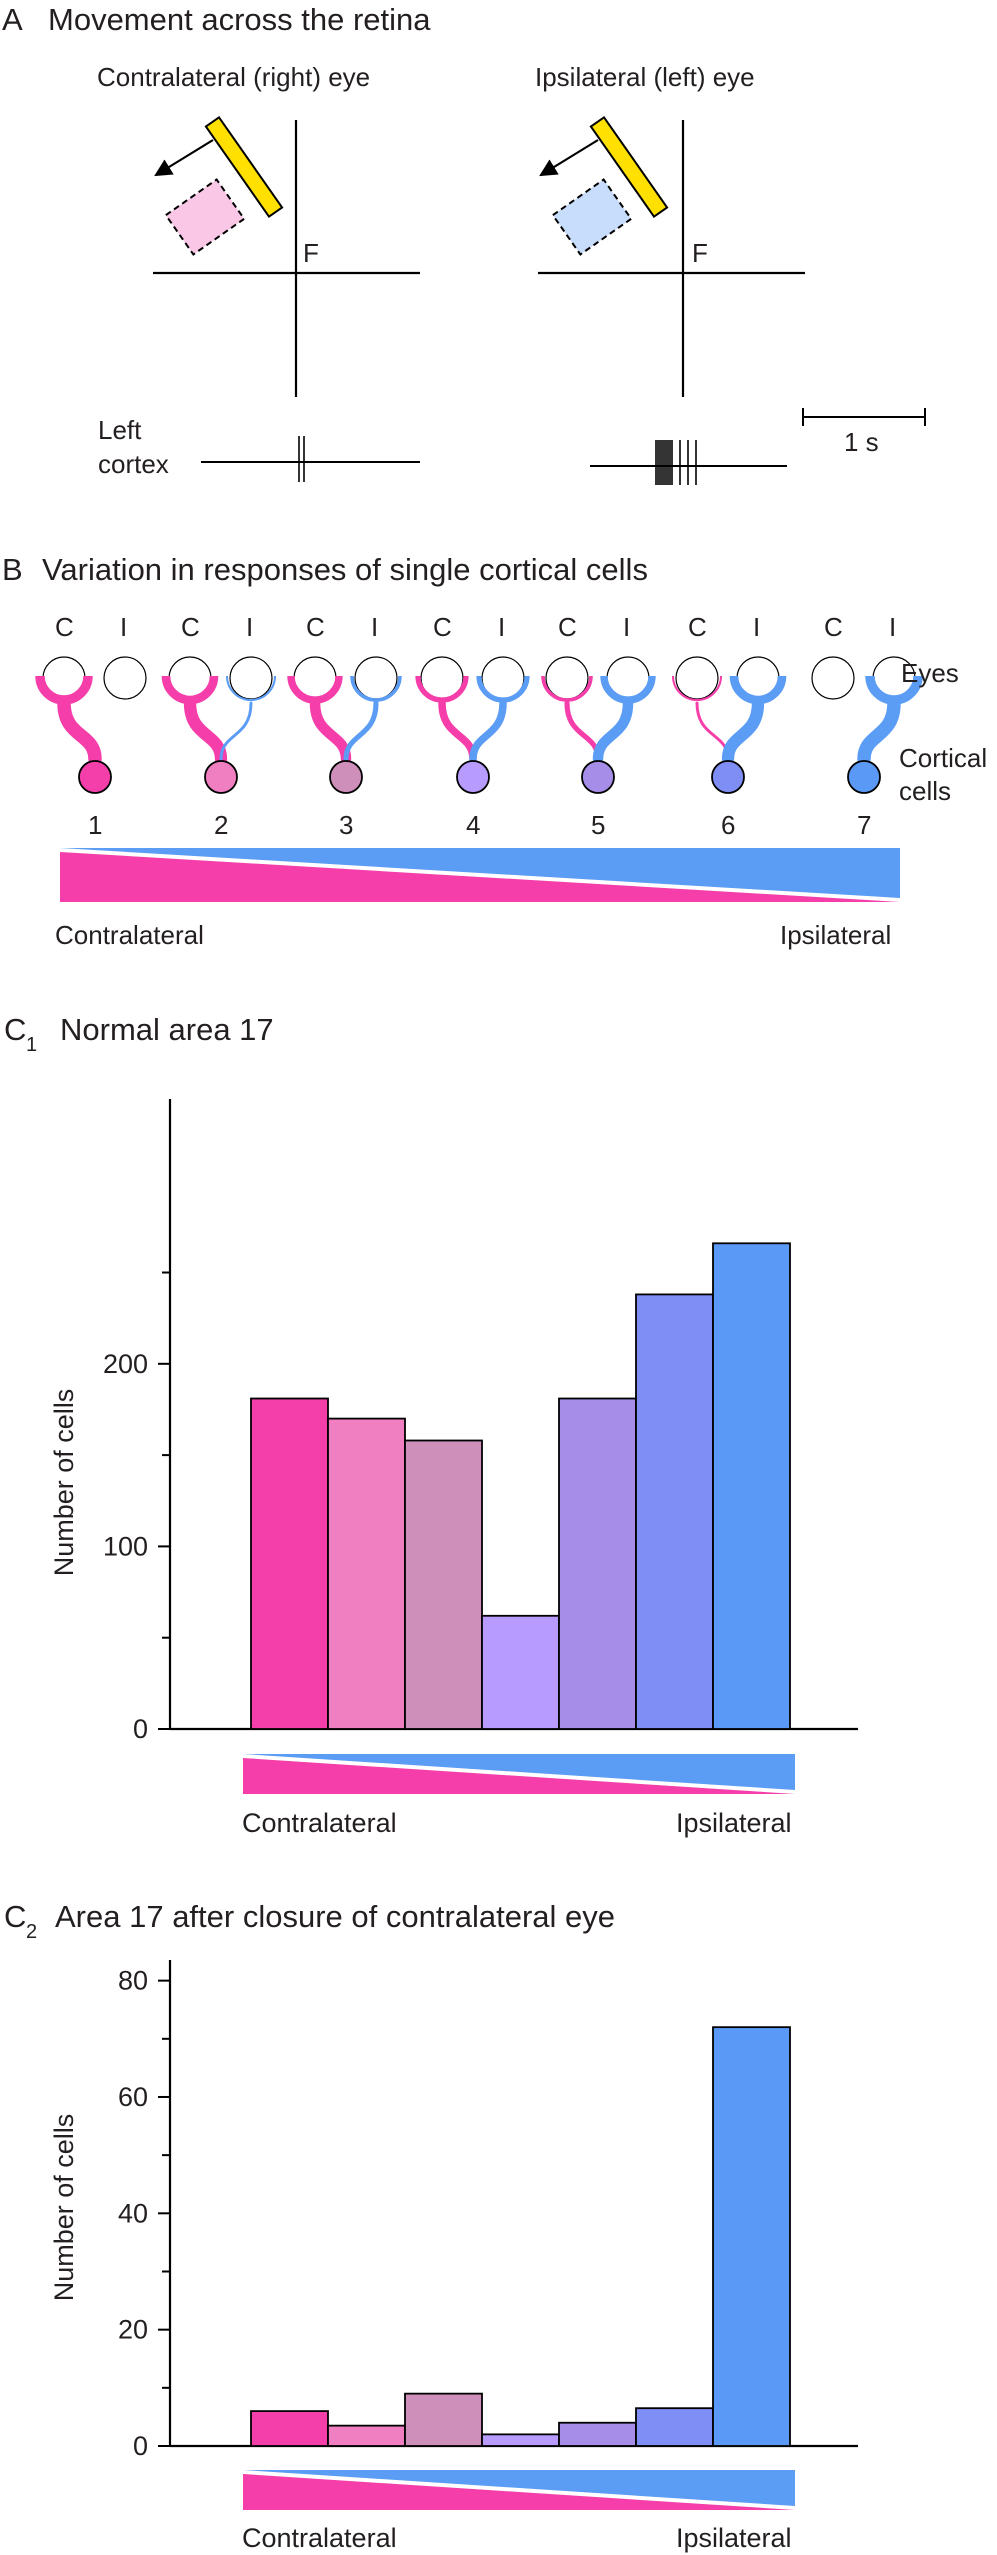  I want to click on y-tick-label: 40, so click(133, 2213).